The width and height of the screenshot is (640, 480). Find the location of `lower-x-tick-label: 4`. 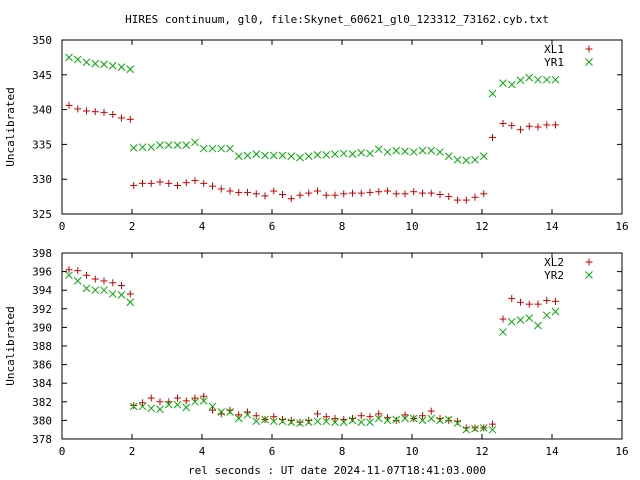

lower-x-tick-label: 4 is located at coordinates (202, 451).